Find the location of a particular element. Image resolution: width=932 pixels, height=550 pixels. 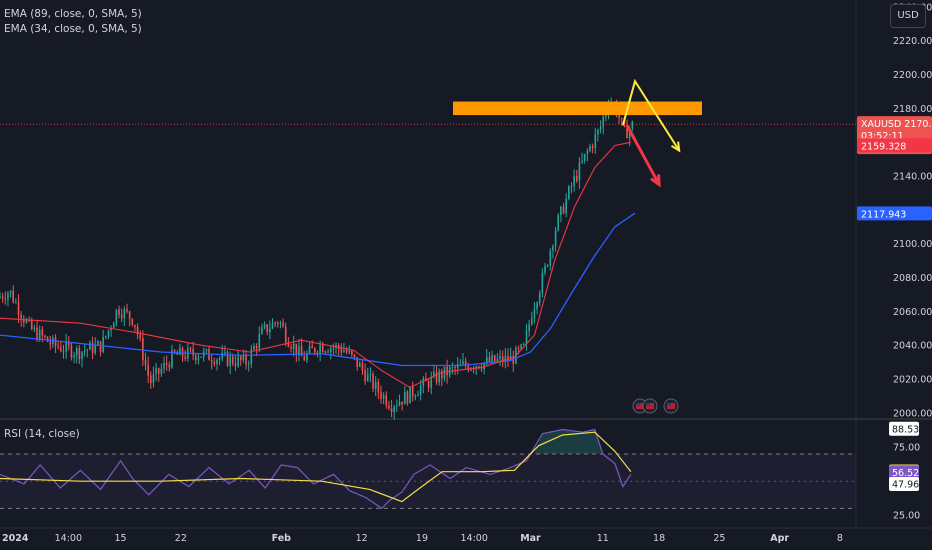

ema-fast-badge is located at coordinates (894, 145).